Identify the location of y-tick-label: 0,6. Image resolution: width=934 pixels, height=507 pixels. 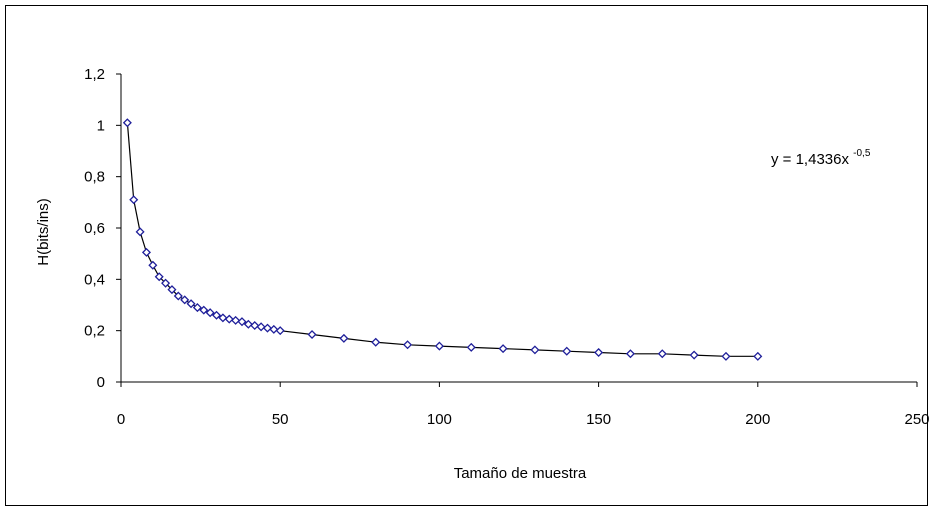
(94, 228).